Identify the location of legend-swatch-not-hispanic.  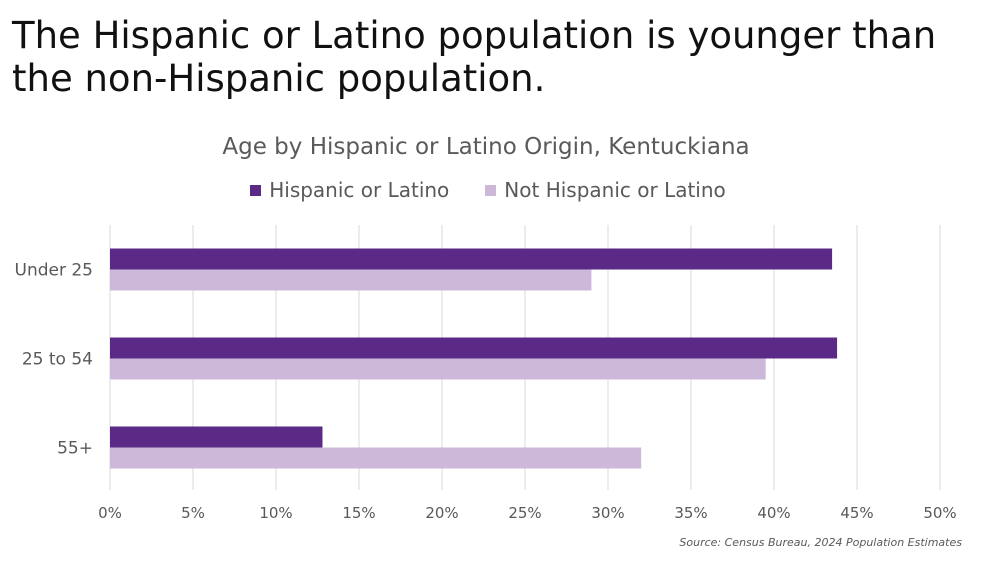
(491, 190).